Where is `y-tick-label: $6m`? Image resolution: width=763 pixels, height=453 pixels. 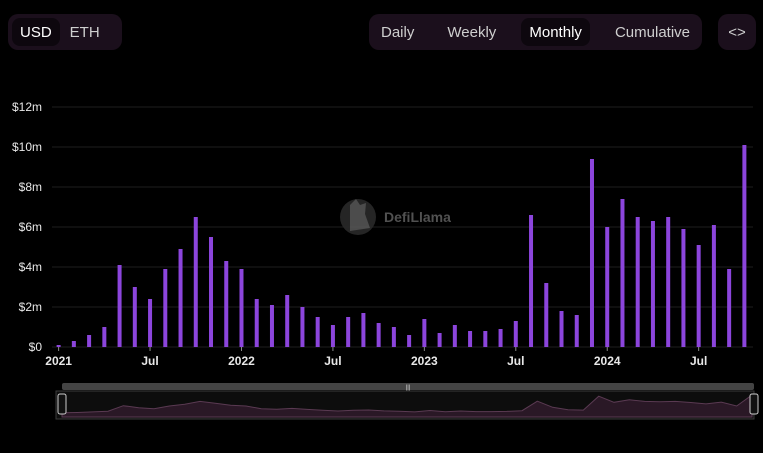 y-tick-label: $6m is located at coordinates (30, 227).